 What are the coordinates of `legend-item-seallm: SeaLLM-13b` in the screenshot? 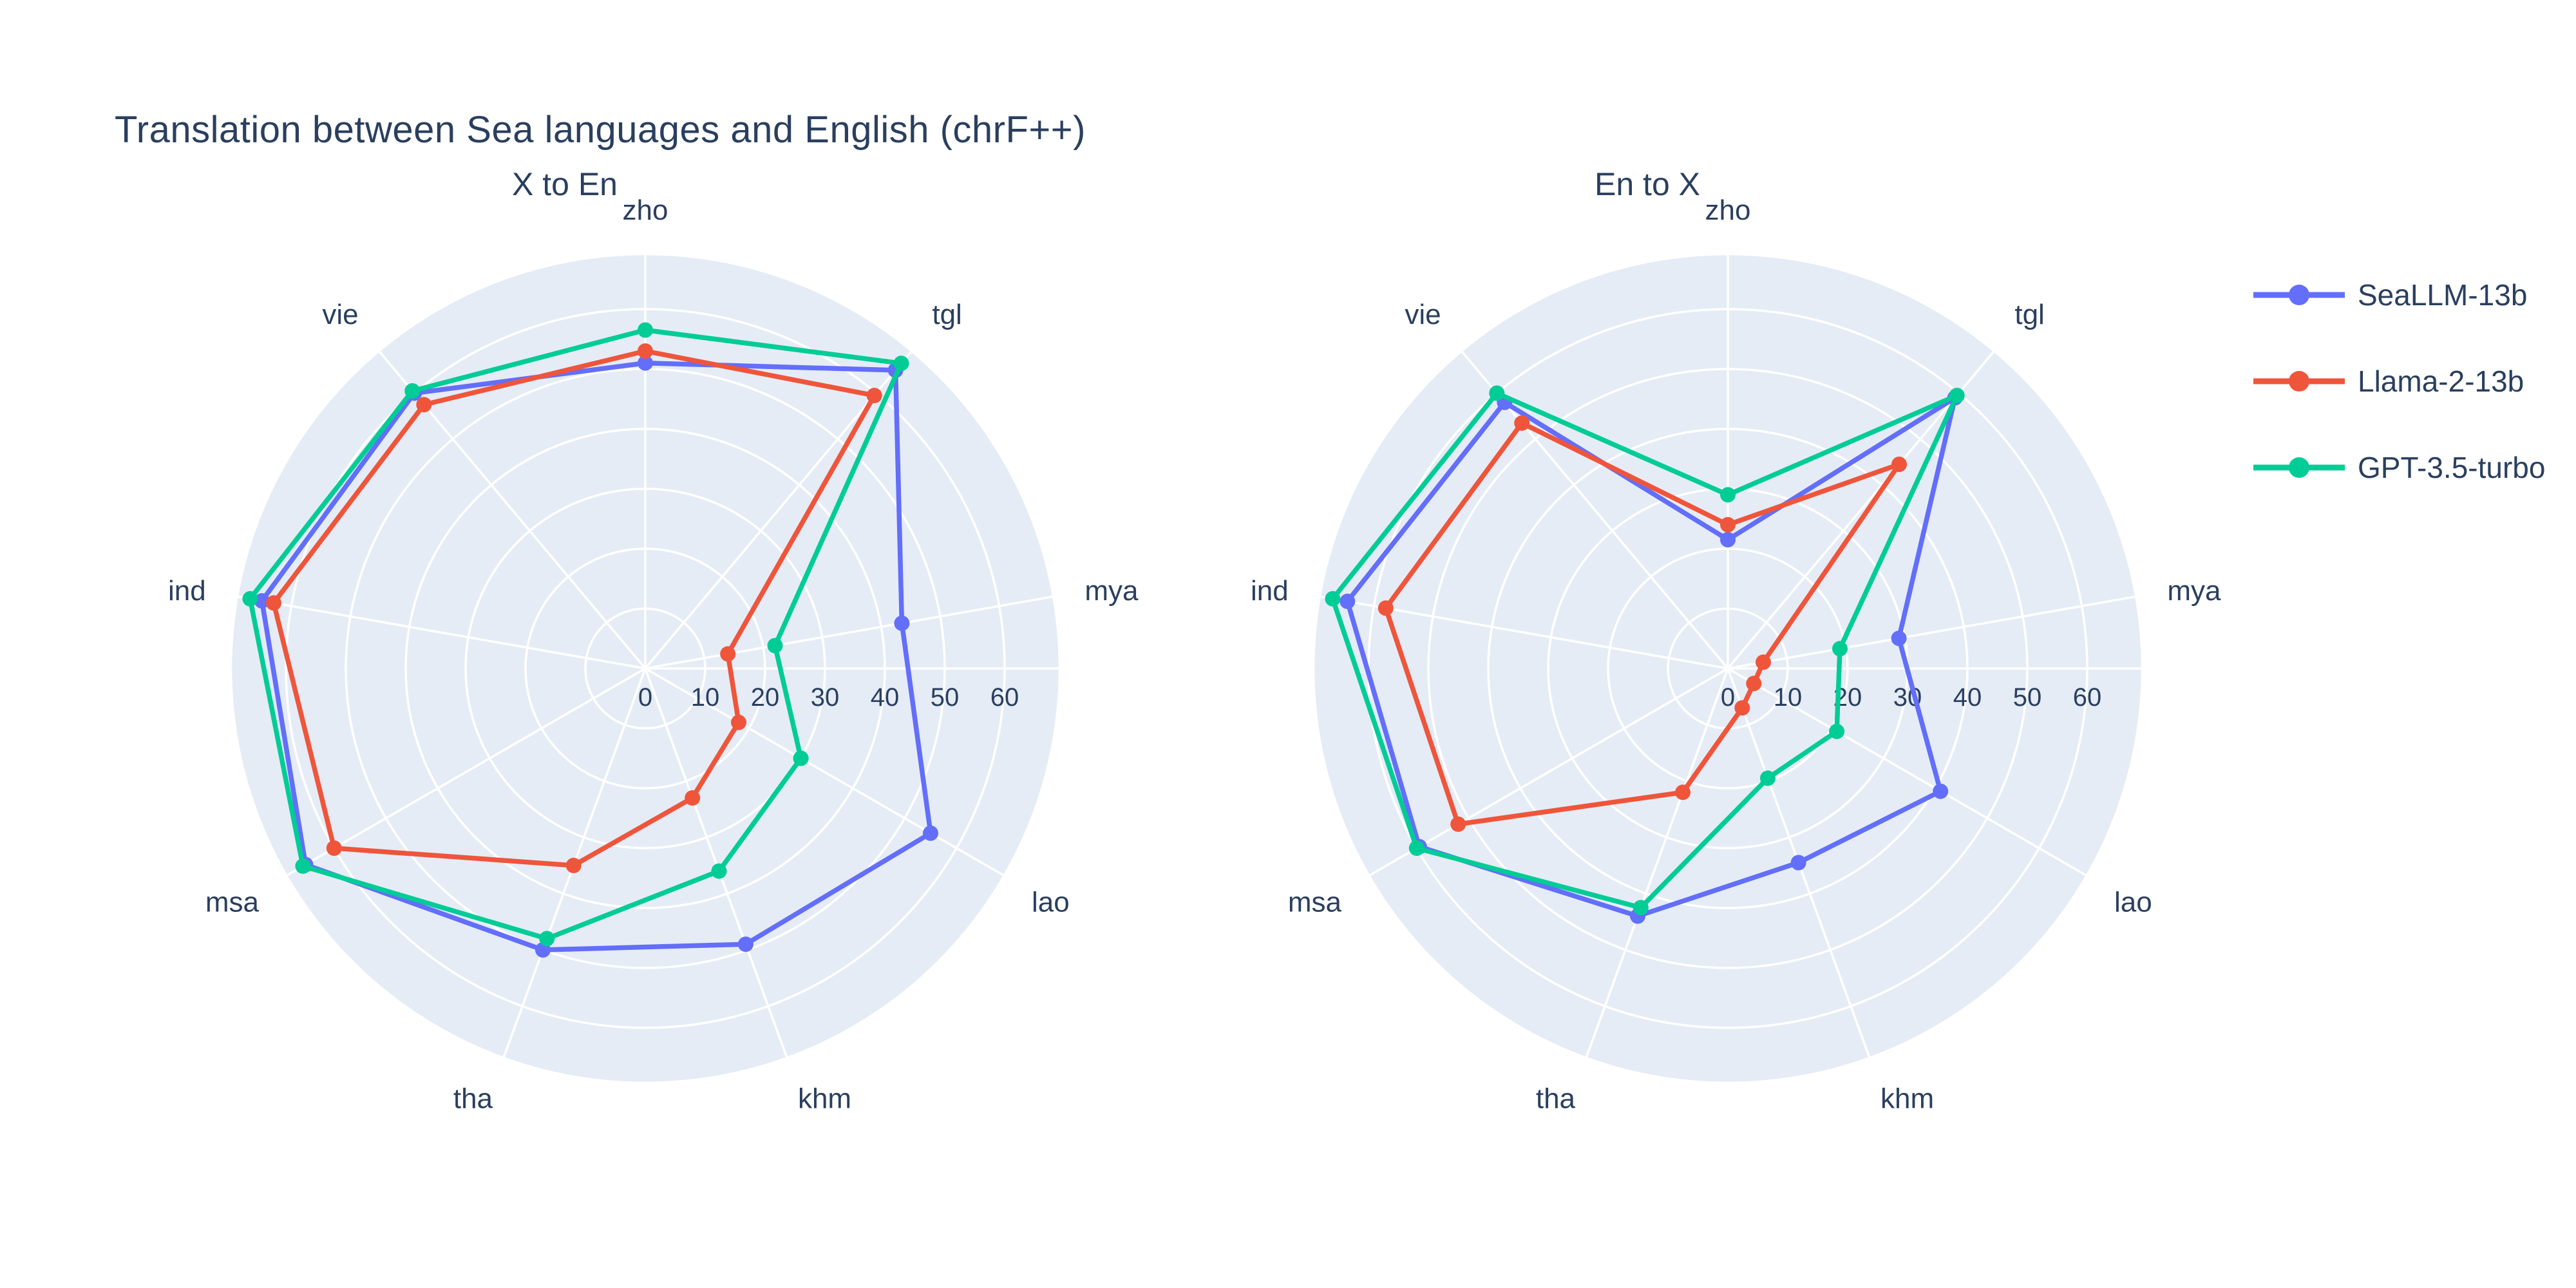 It's located at (2398, 295).